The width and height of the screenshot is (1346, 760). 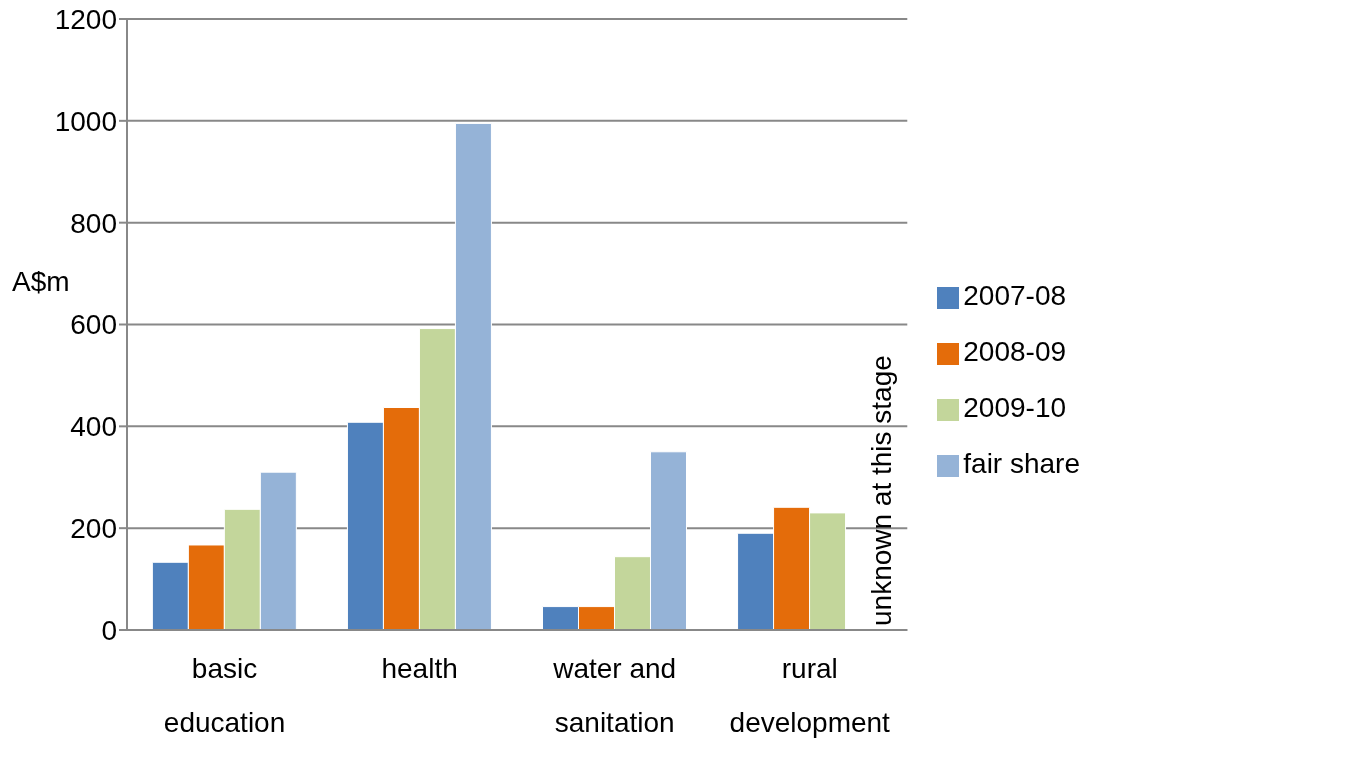 I want to click on y-tick-label: 200, so click(x=93, y=529).